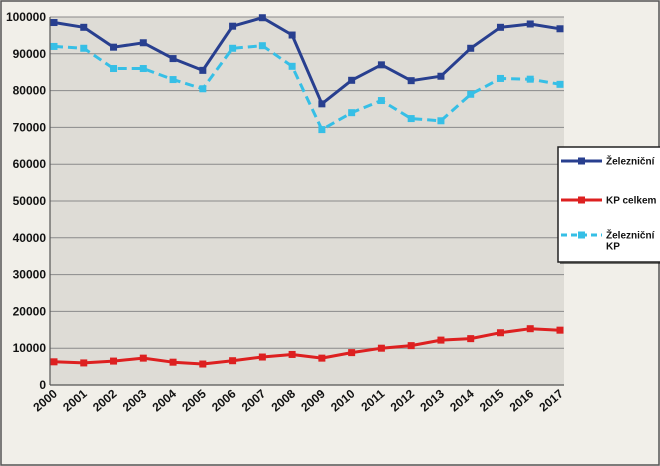  I want to click on legend: Železniční KP celkem Železniční KP, so click(608, 205).